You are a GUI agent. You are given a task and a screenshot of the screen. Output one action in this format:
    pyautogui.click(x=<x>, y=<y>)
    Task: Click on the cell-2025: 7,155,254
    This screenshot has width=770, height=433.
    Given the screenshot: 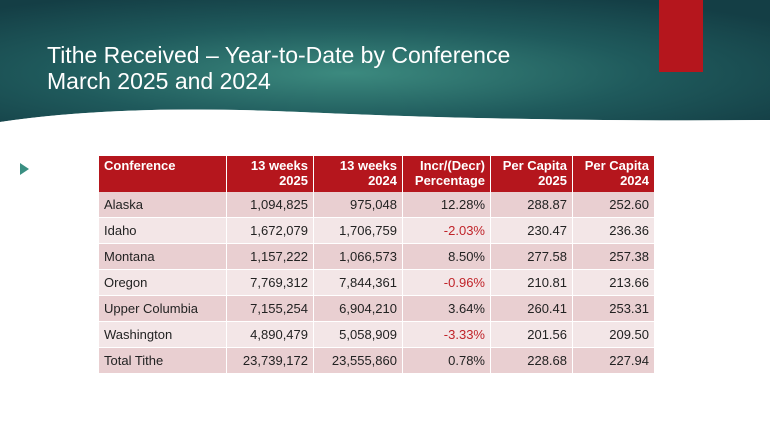 What is the action you would take?
    pyautogui.click(x=270, y=308)
    